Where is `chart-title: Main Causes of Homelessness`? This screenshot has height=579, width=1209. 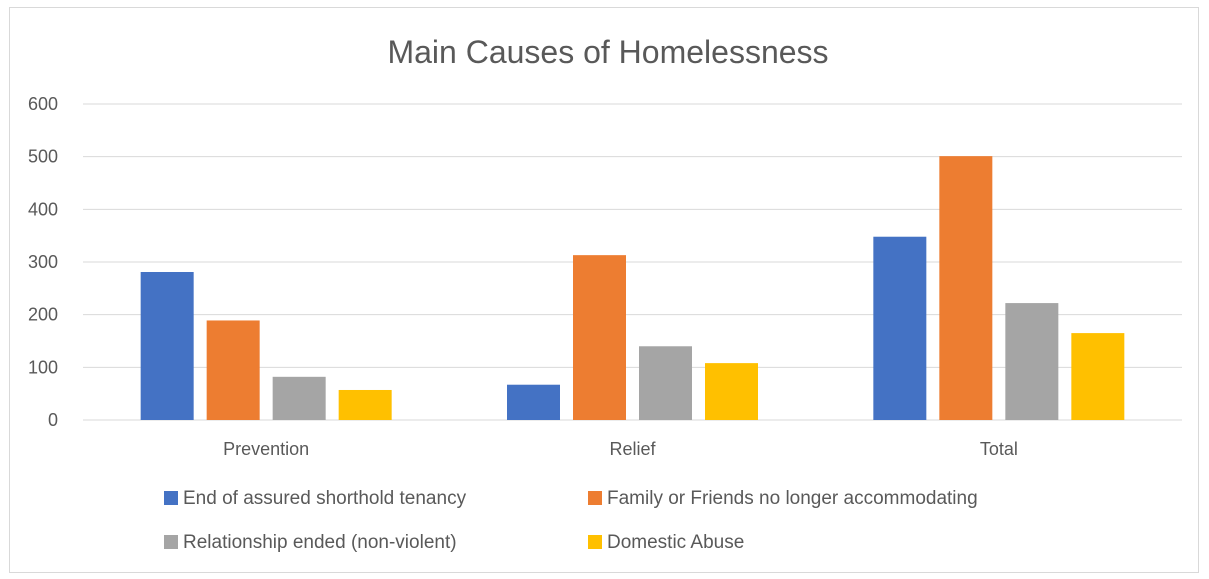 chart-title: Main Causes of Homelessness is located at coordinates (607, 52).